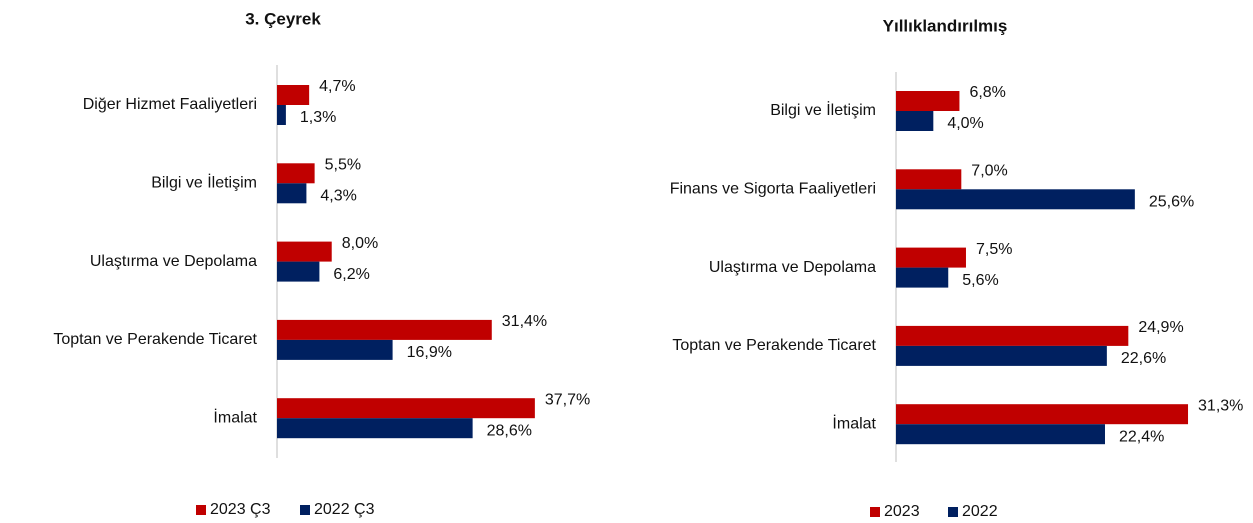 Image resolution: width=1253 pixels, height=523 pixels. Describe the element at coordinates (987, 92) in the screenshot. I see `value-label: 6,8%` at that location.